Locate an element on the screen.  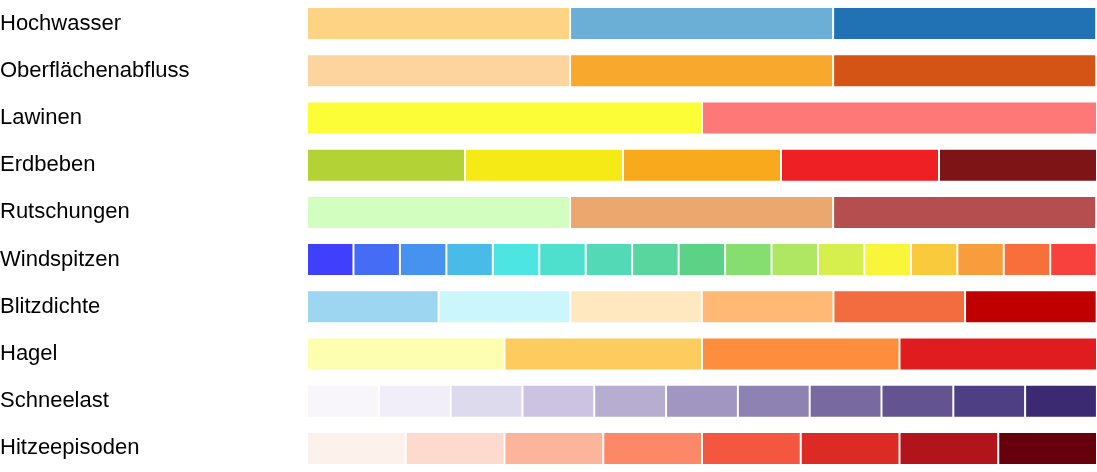
y-tick-label: Schneelast is located at coordinates (54, 400).